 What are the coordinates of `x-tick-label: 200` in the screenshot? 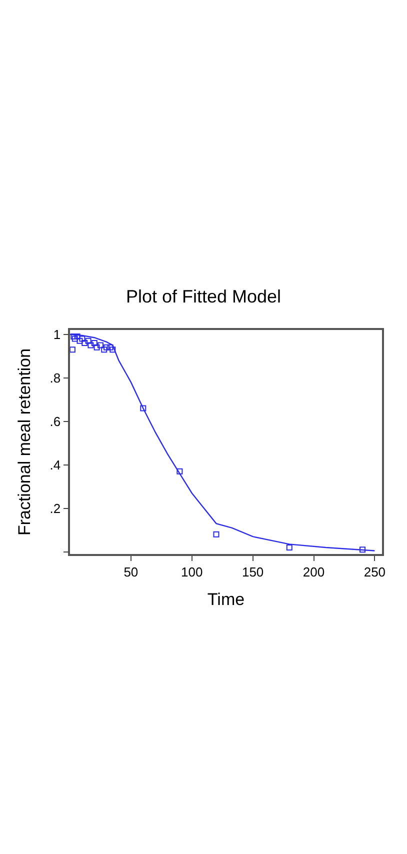 It's located at (313, 572).